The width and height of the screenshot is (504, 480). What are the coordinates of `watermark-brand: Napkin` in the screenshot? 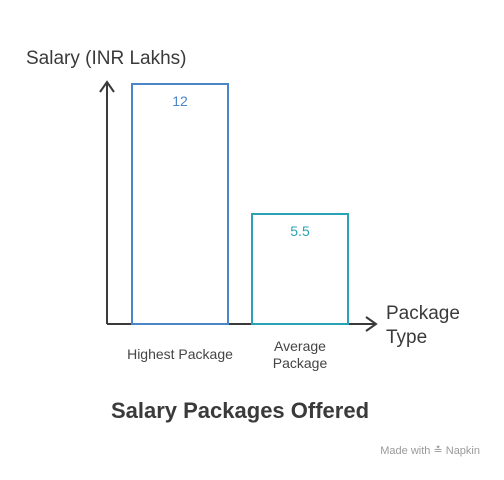 It's located at (462, 451).